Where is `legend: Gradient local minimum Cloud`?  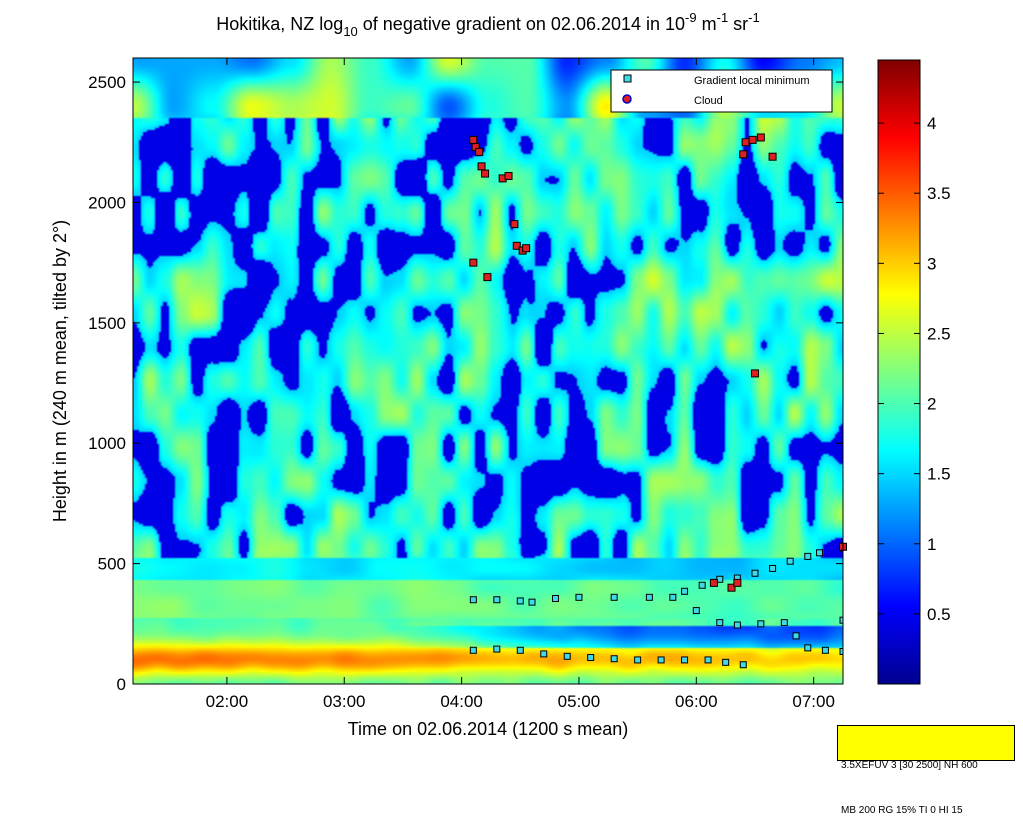
legend: Gradient local minimum Cloud is located at coordinates (721, 91).